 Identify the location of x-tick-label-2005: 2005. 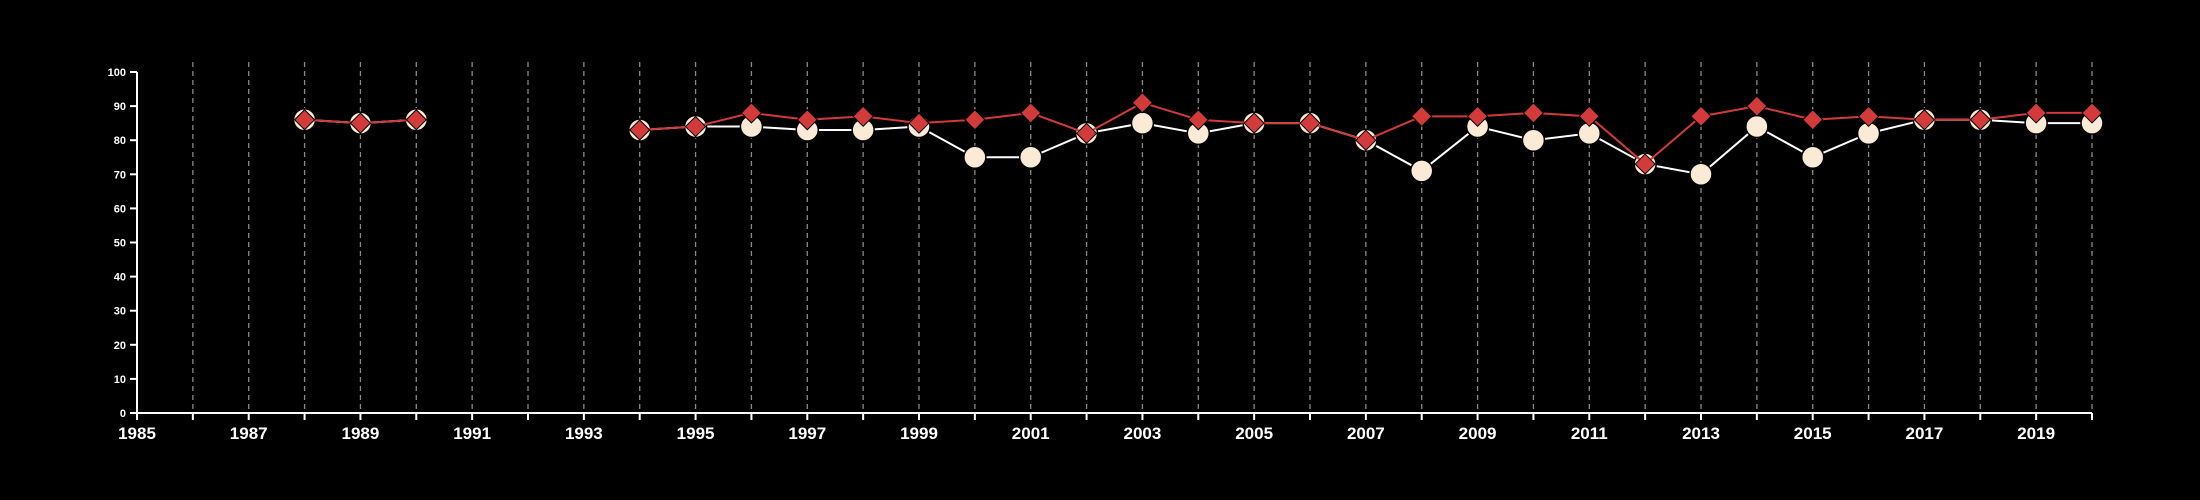
(1254, 433).